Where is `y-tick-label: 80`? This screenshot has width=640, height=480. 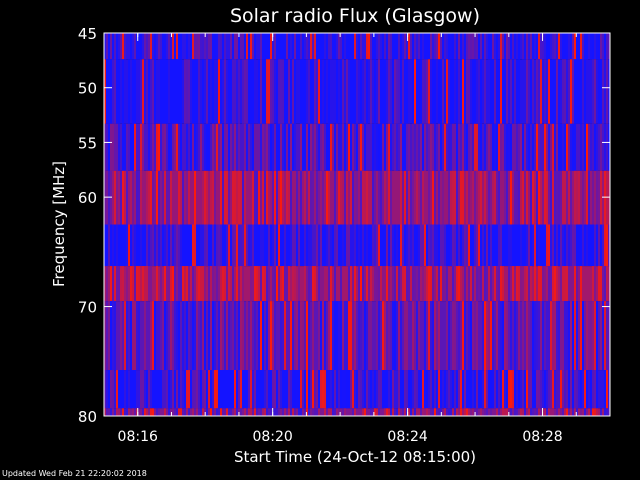 y-tick-label: 80 is located at coordinates (87, 417).